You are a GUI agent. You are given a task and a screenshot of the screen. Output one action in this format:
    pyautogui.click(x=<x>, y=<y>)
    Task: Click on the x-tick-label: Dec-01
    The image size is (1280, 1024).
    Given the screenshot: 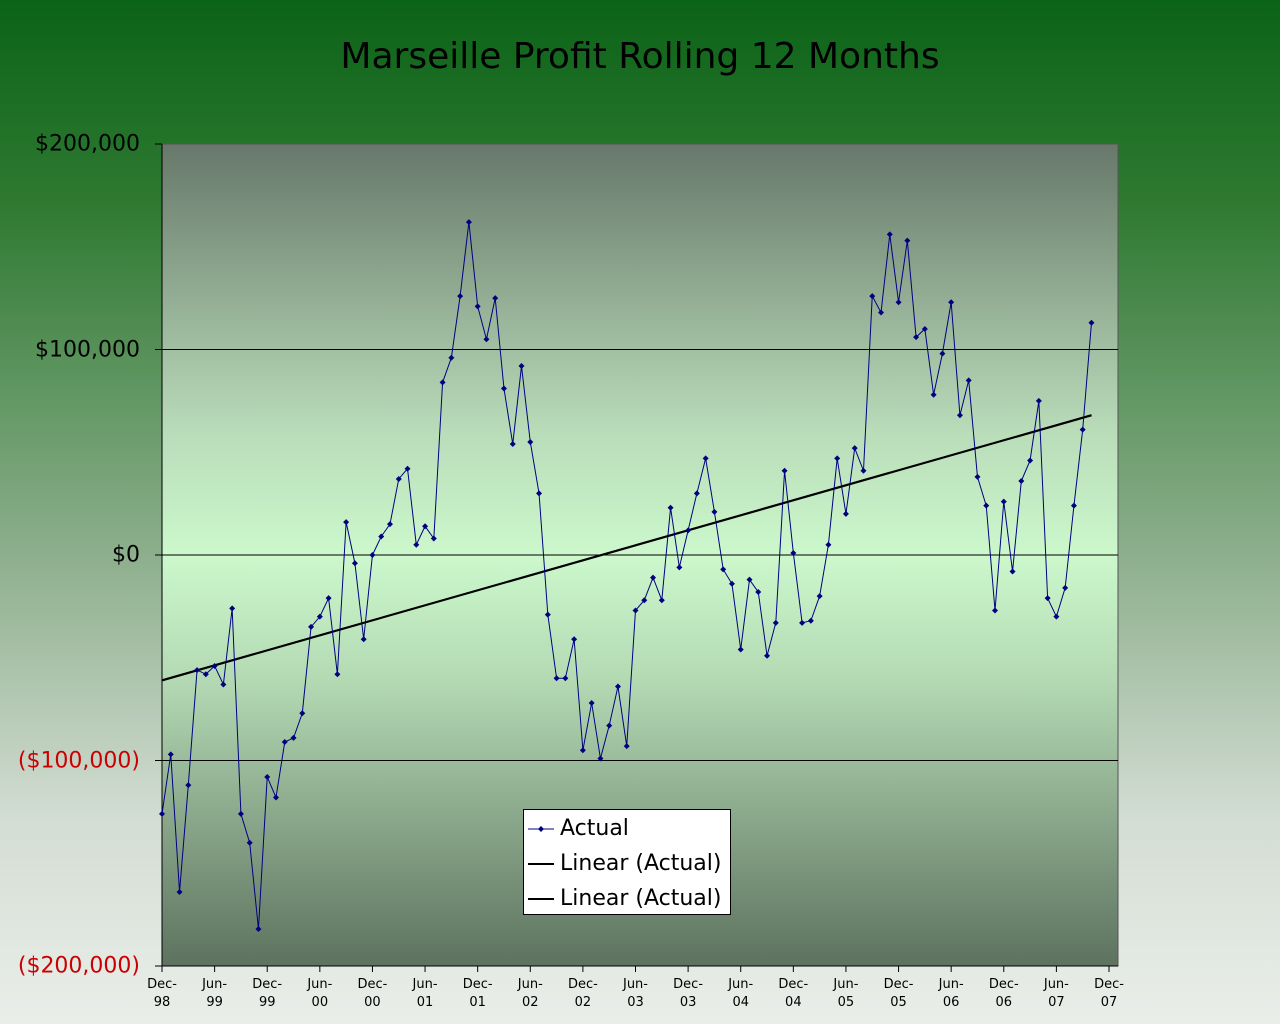 What is the action you would take?
    pyautogui.click(x=477, y=993)
    